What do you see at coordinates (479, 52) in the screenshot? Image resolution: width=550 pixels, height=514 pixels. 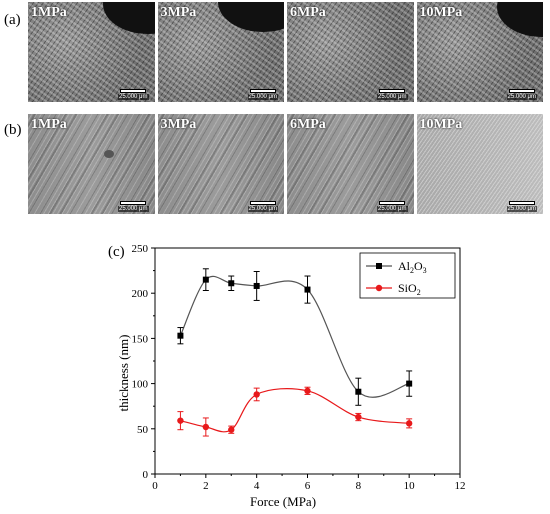 I see `micrograph-a-4: 10MPa 25.000 μm` at bounding box center [479, 52].